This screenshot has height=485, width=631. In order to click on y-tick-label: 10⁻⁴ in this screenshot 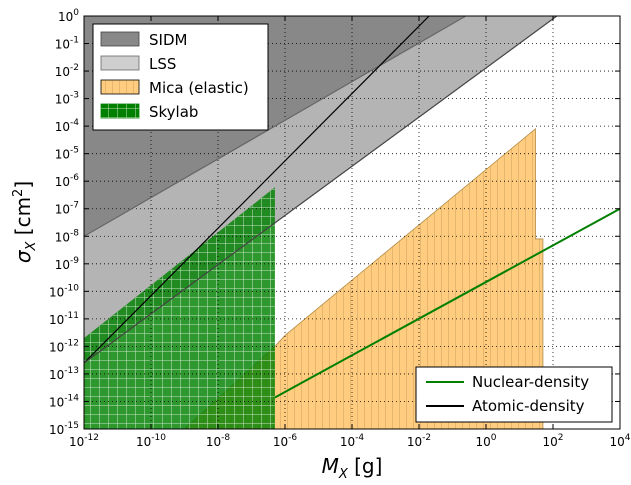, I will do `click(67, 126)`.